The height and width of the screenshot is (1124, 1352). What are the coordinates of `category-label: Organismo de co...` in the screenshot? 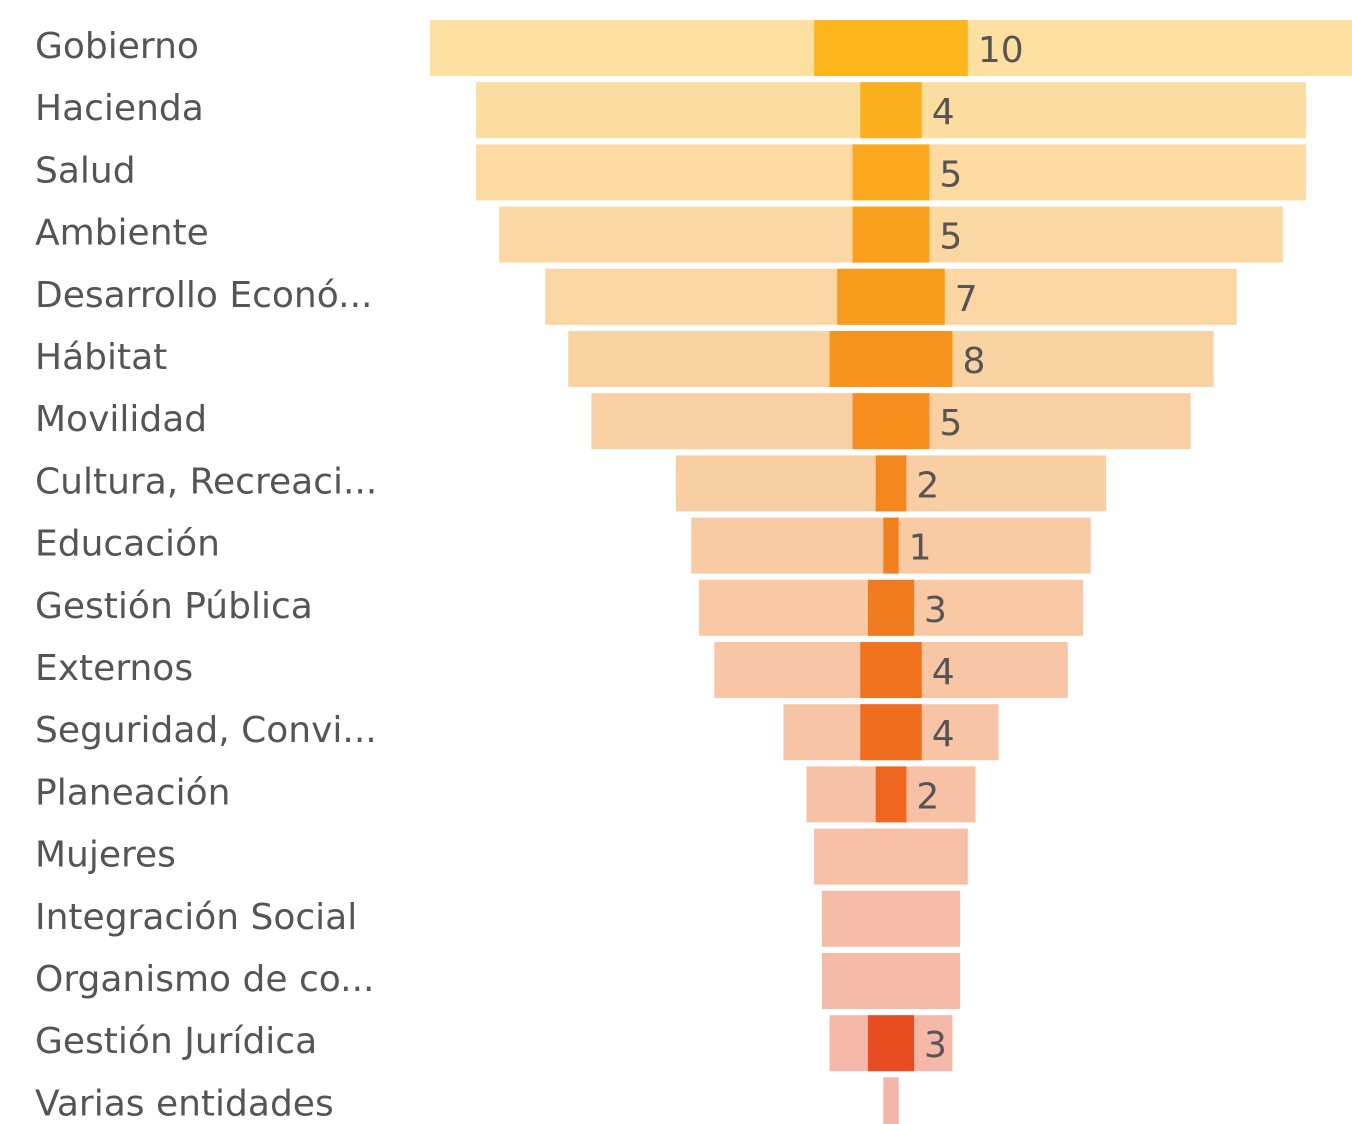 It's located at (205, 979).